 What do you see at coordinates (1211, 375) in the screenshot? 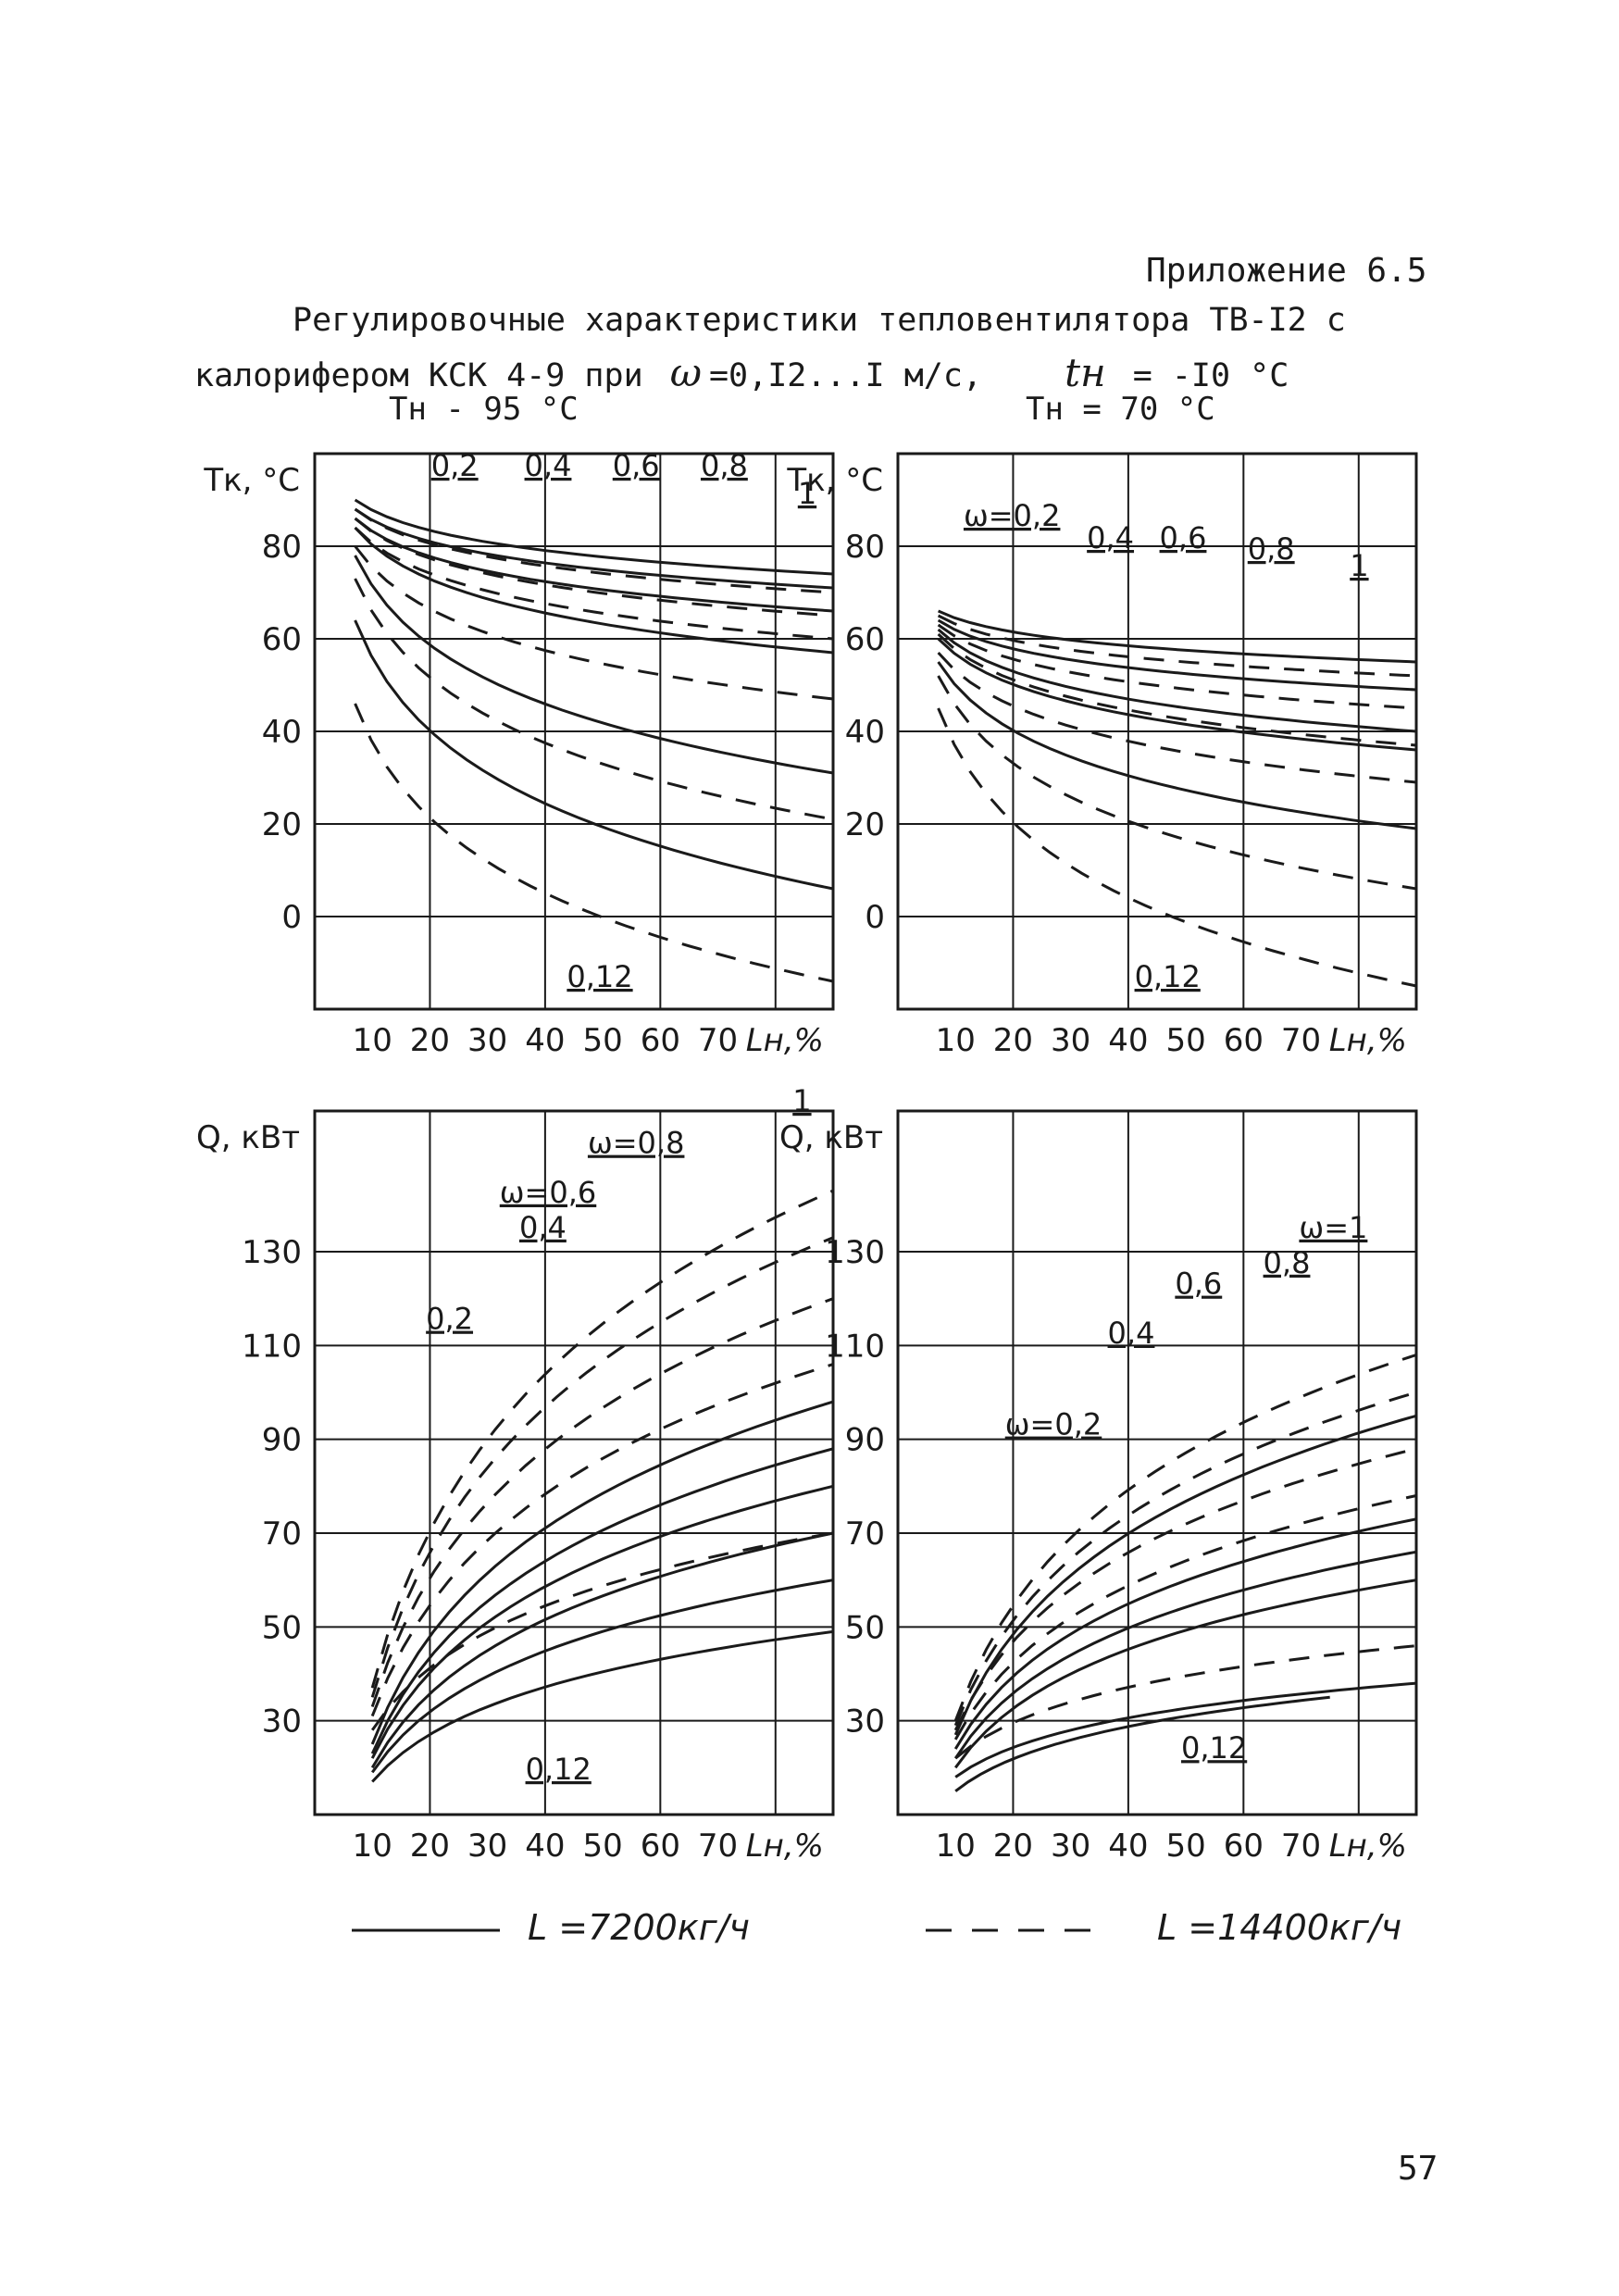
I see `tn-value: = -I0 °C` at bounding box center [1211, 375].